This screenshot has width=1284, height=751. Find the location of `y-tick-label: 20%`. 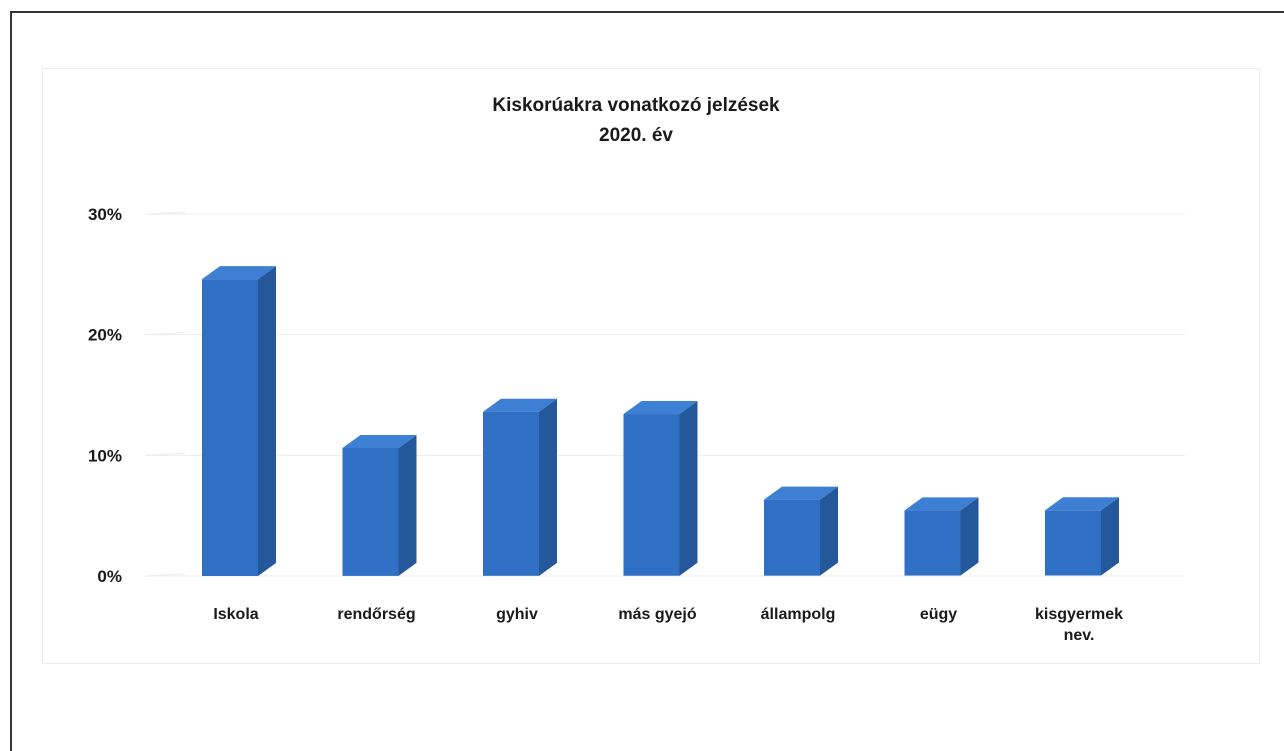

y-tick-label: 20% is located at coordinates (105, 335).